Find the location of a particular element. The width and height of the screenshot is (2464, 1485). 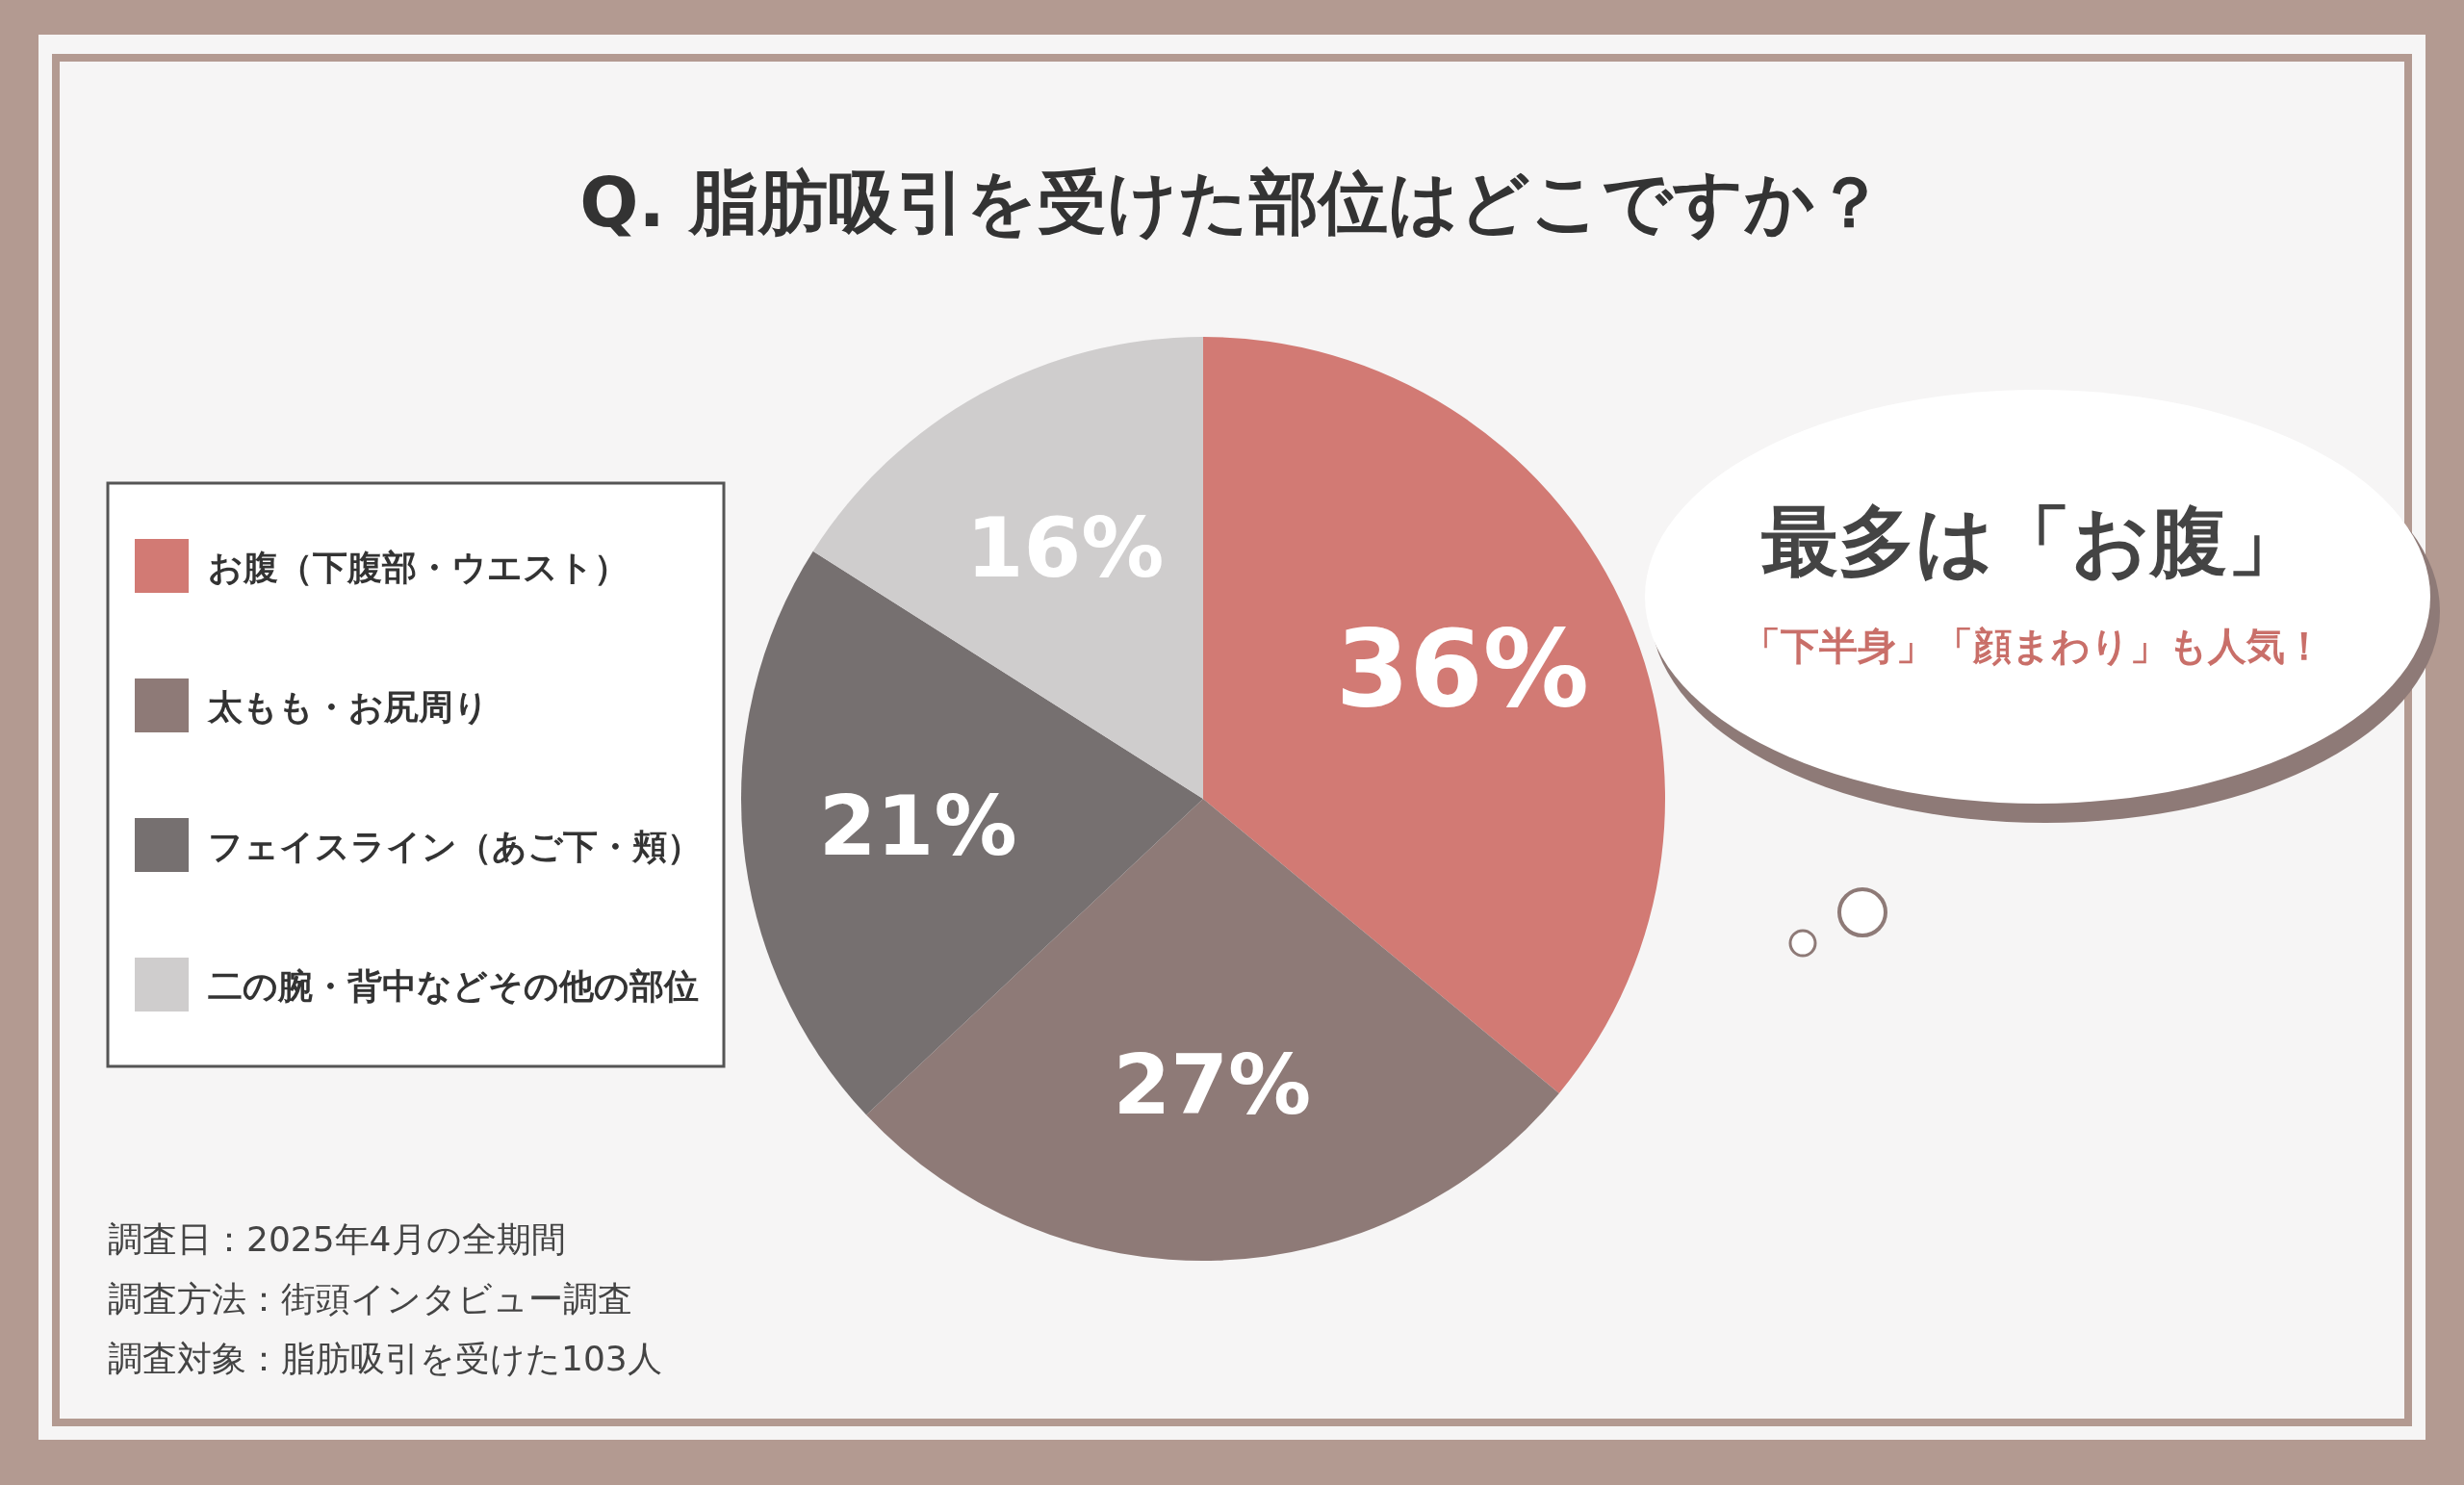

data-label: 27% is located at coordinates (1212, 1085).